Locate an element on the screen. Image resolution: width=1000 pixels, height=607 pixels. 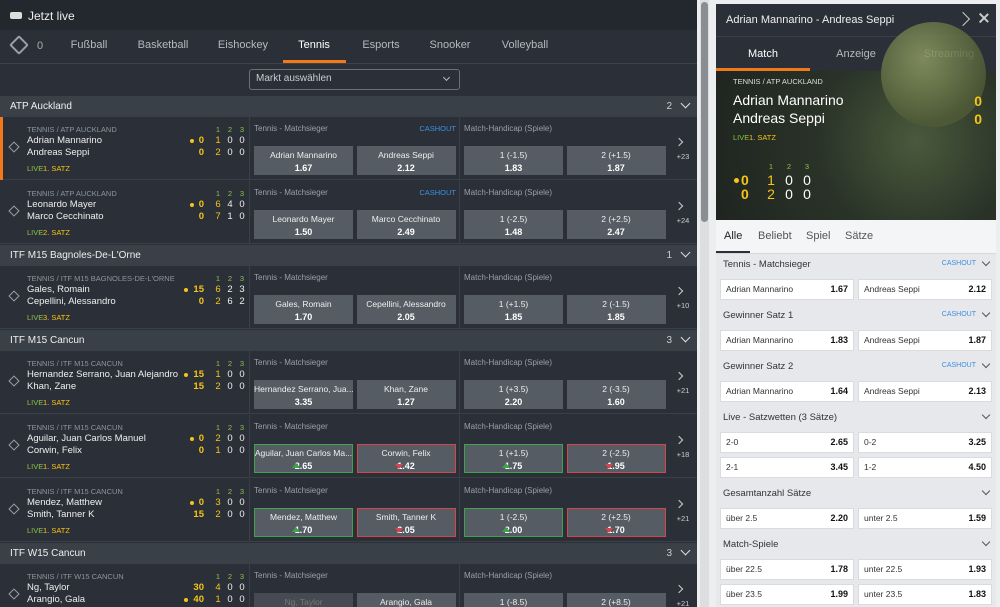
market-select is located at coordinates (354, 79).